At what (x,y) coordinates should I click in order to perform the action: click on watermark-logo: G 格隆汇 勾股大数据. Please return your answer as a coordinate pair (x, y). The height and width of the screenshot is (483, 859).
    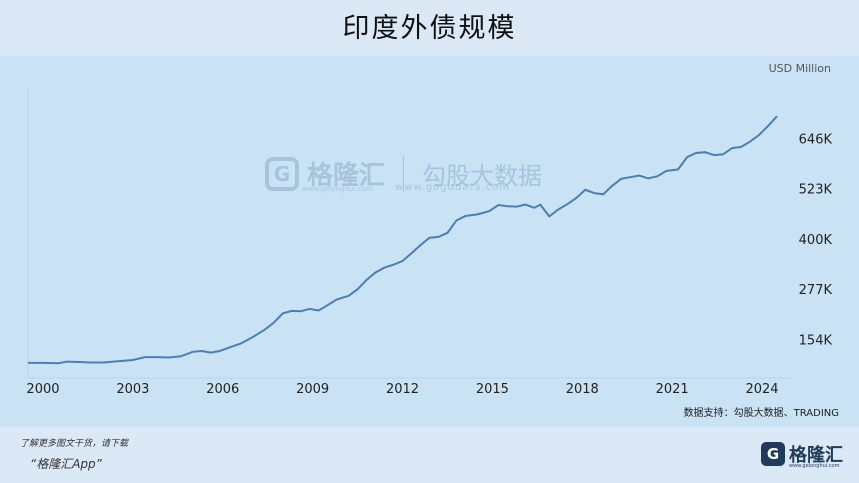
    Looking at the image, I should click on (403, 173).